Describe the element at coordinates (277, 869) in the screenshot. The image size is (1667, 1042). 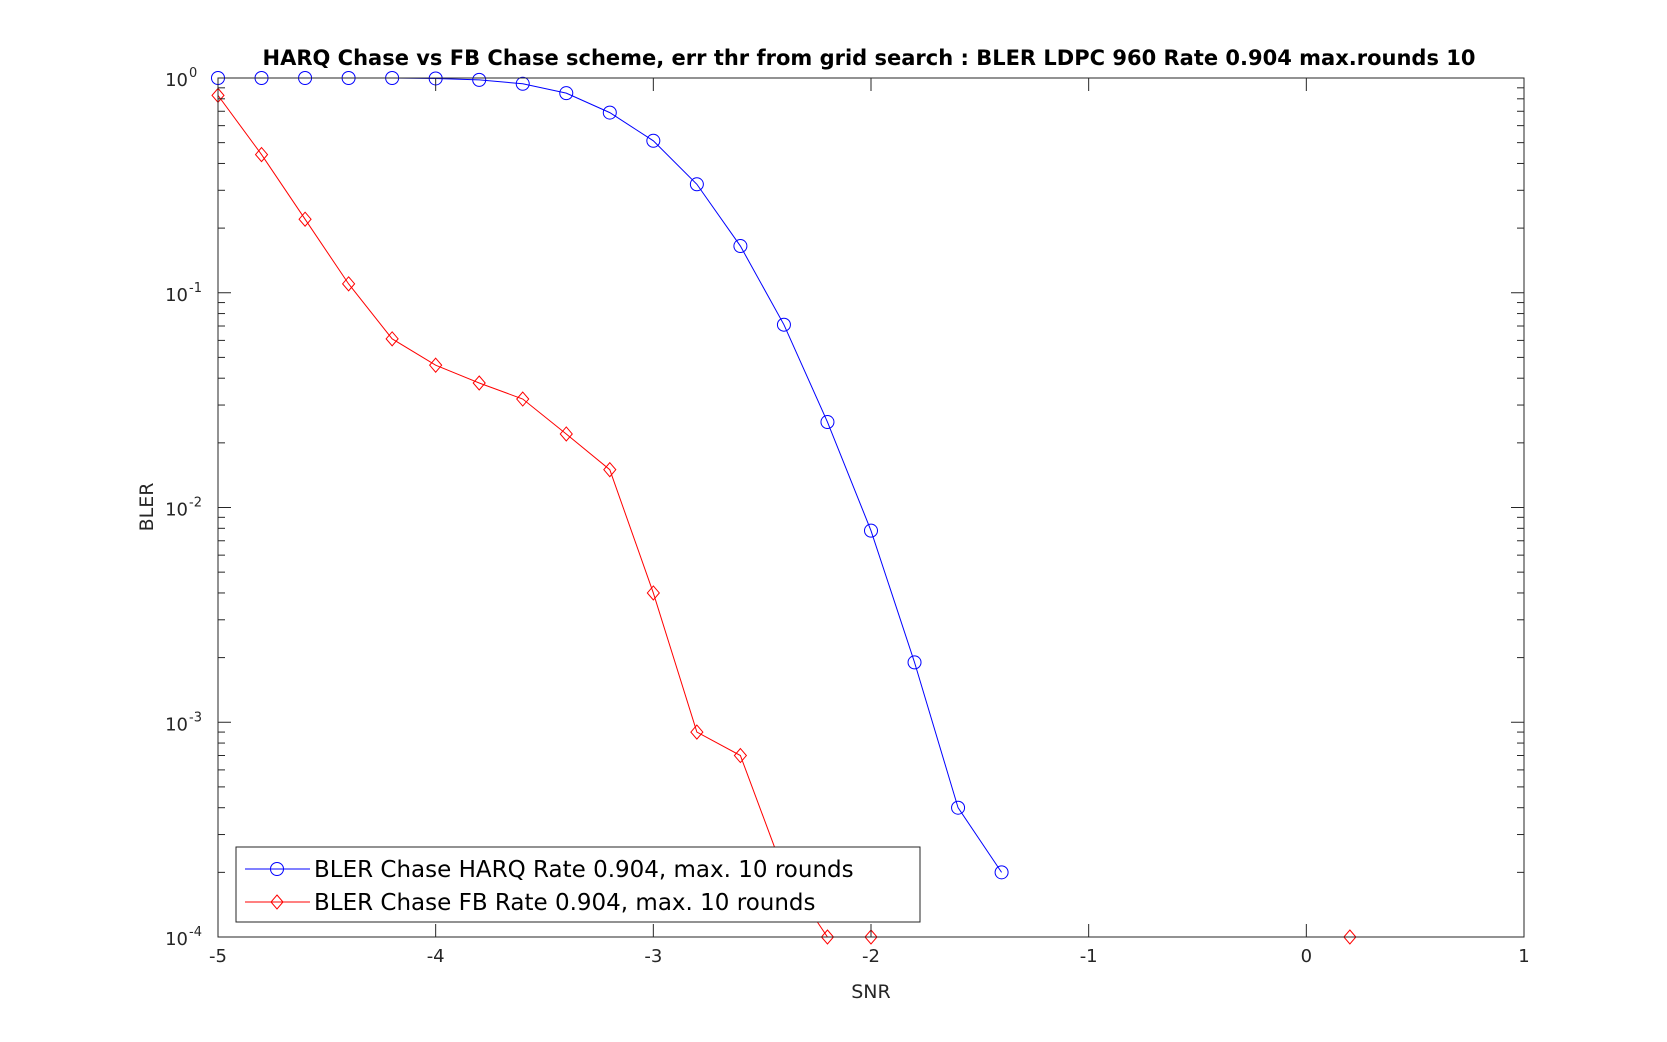
I see `legend-marker-harq` at that location.